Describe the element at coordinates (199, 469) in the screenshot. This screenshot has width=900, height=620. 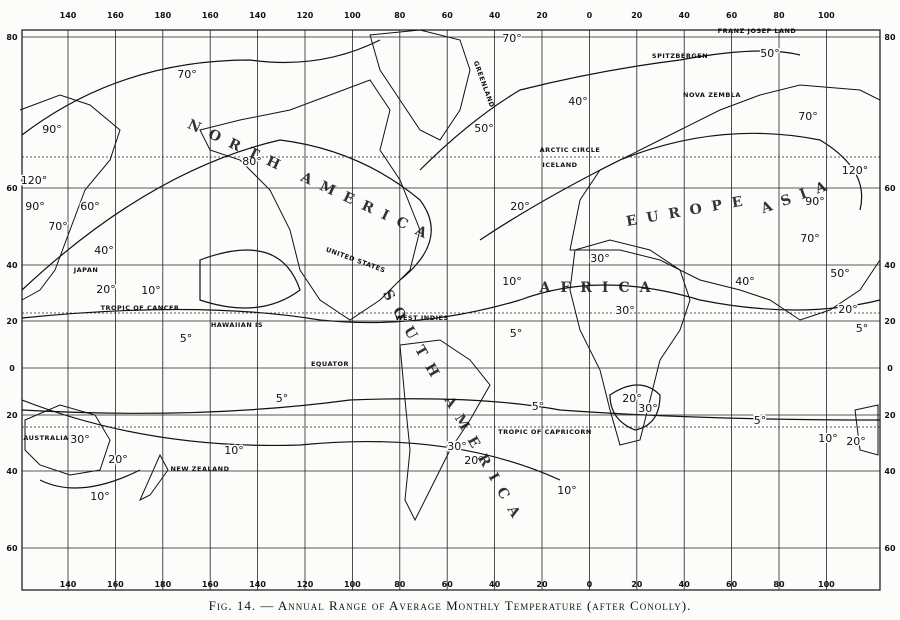
I see `place-name: NEW ZEALAND` at that location.